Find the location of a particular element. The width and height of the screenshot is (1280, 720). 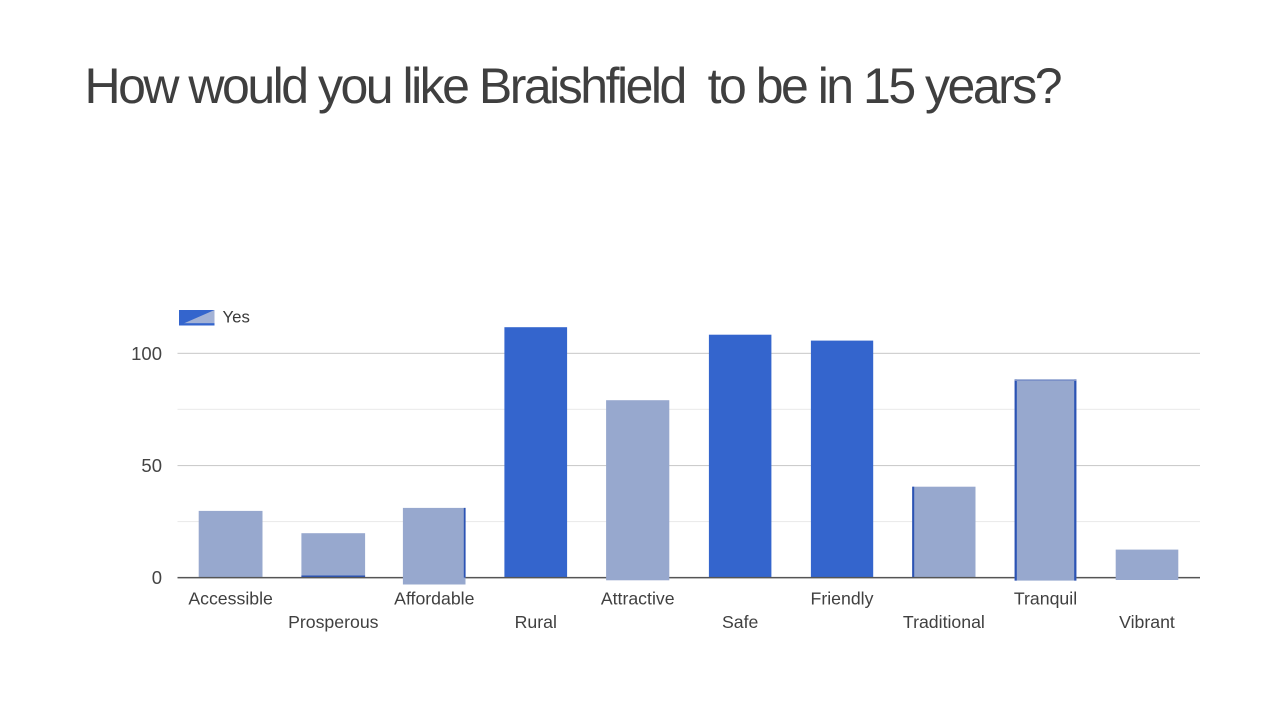

svg-text: Attractive is located at coordinates (638, 599).